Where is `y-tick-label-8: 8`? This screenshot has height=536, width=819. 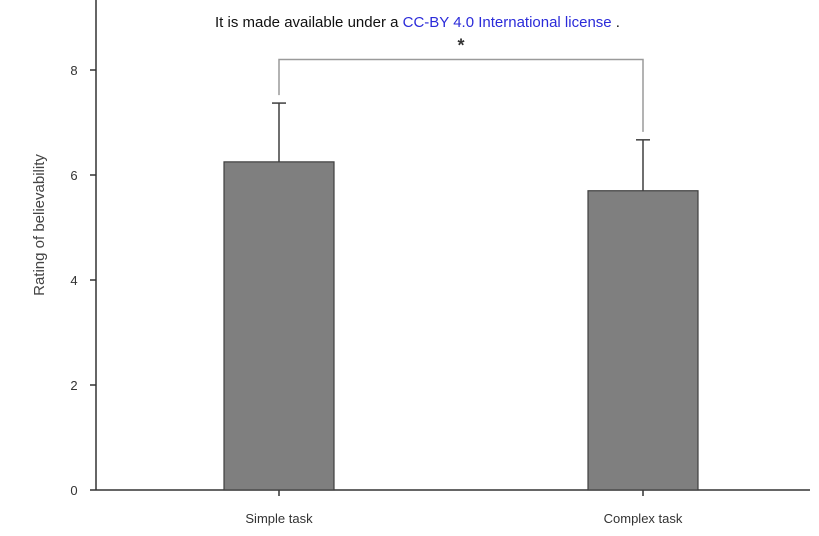 y-tick-label-8: 8 is located at coordinates (73, 70).